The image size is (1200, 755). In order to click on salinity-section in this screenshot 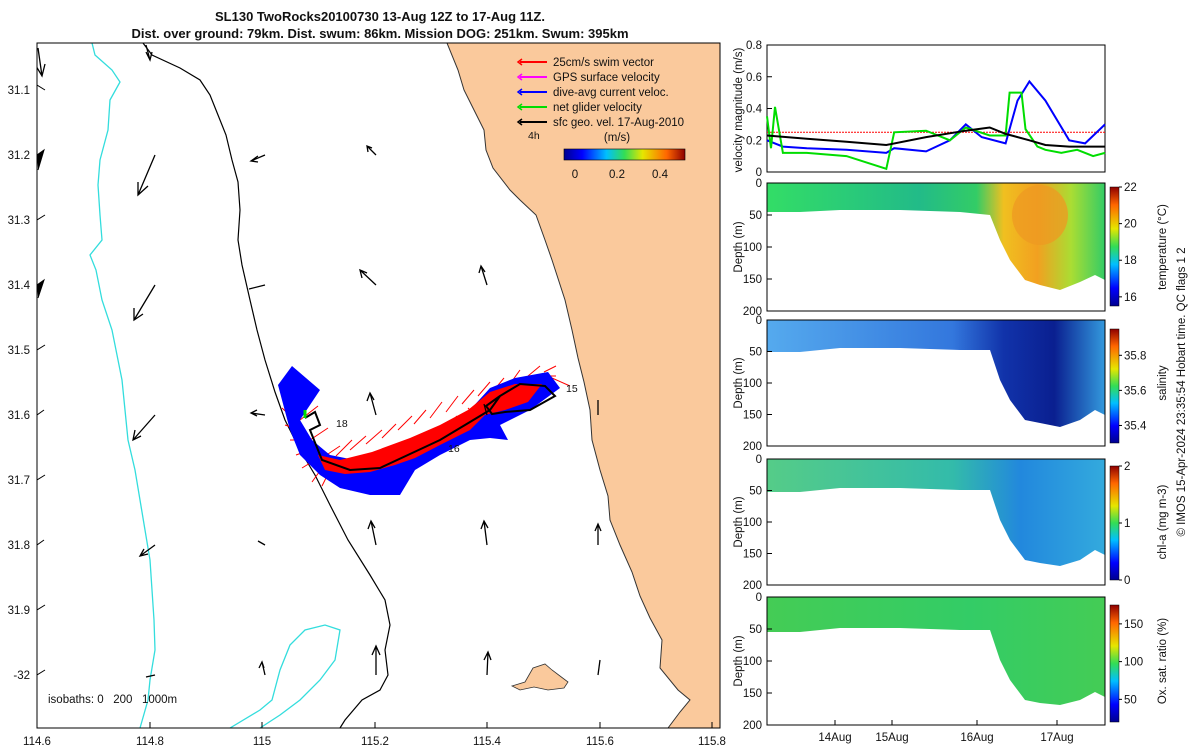, I will do `click(943, 383)`.